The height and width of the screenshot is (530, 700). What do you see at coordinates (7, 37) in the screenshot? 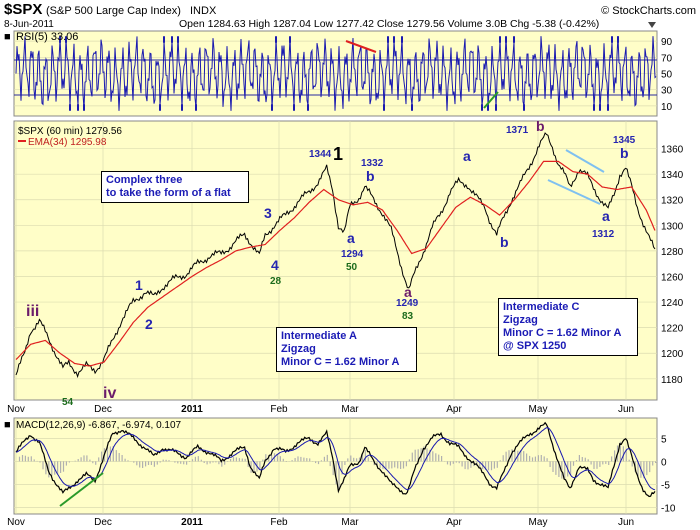
I see `rsi-legend-marker: ■` at bounding box center [7, 37].